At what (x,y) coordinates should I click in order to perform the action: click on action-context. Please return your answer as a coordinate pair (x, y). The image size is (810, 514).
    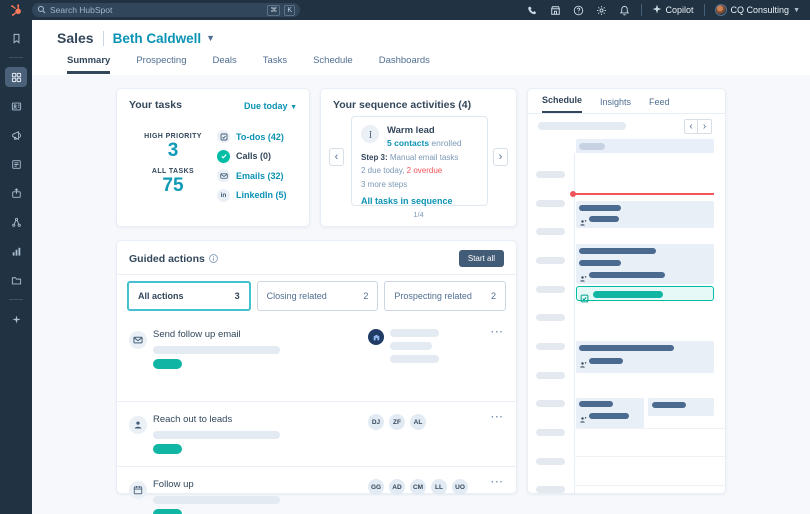
    Looking at the image, I should click on (427, 359).